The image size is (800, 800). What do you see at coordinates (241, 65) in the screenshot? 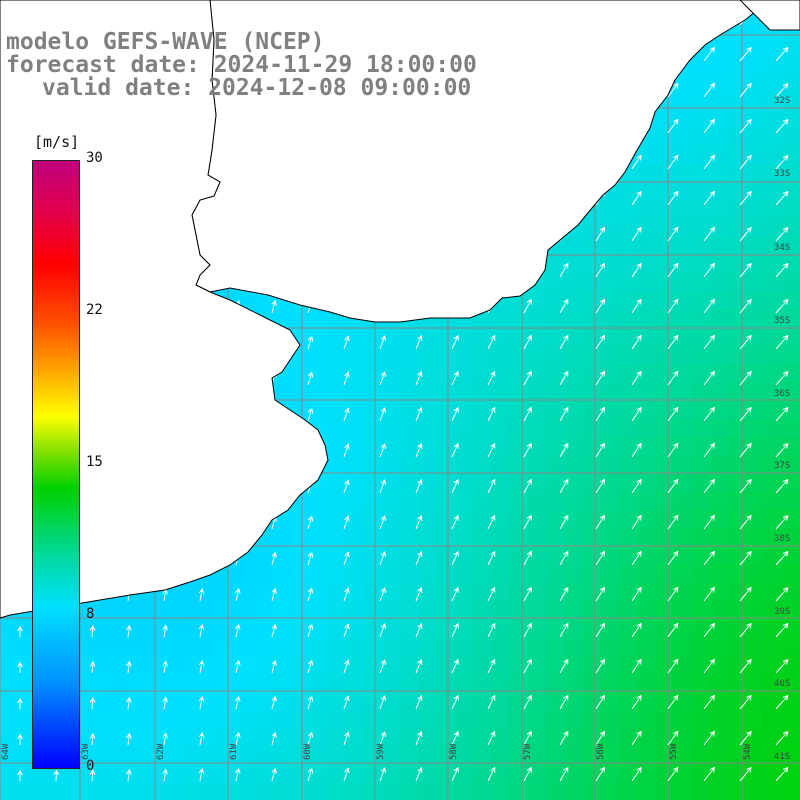
I see `forecast-date: forecast date: 2024-11-29 18:00:00` at bounding box center [241, 65].